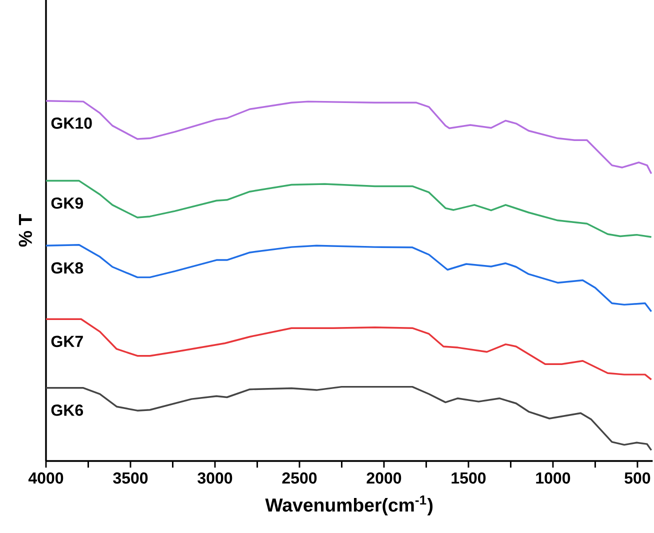 Image resolution: width=654 pixels, height=533 pixels. What do you see at coordinates (67, 203) in the screenshot?
I see `series-label: GK9` at bounding box center [67, 203].